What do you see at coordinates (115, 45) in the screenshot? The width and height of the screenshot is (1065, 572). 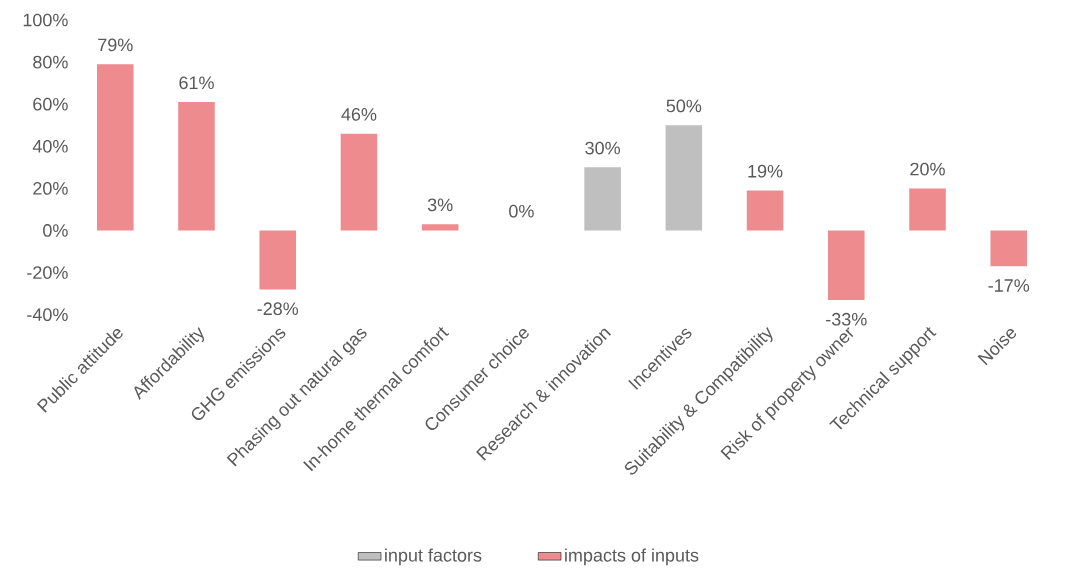 I see `data-label: 79%` at bounding box center [115, 45].